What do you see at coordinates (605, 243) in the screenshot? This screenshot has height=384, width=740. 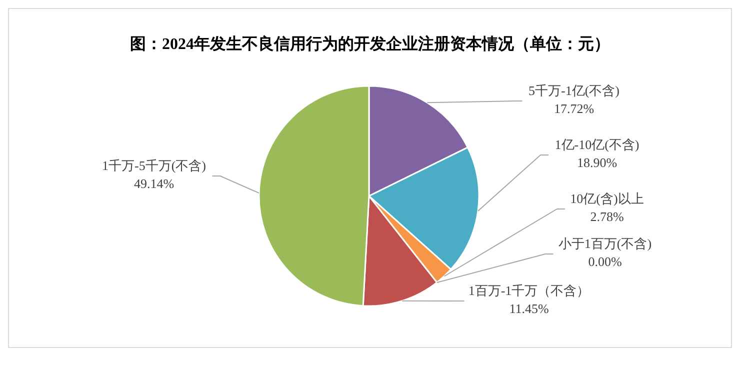 I see `category-label: 小于1百万(不含)` at bounding box center [605, 243].